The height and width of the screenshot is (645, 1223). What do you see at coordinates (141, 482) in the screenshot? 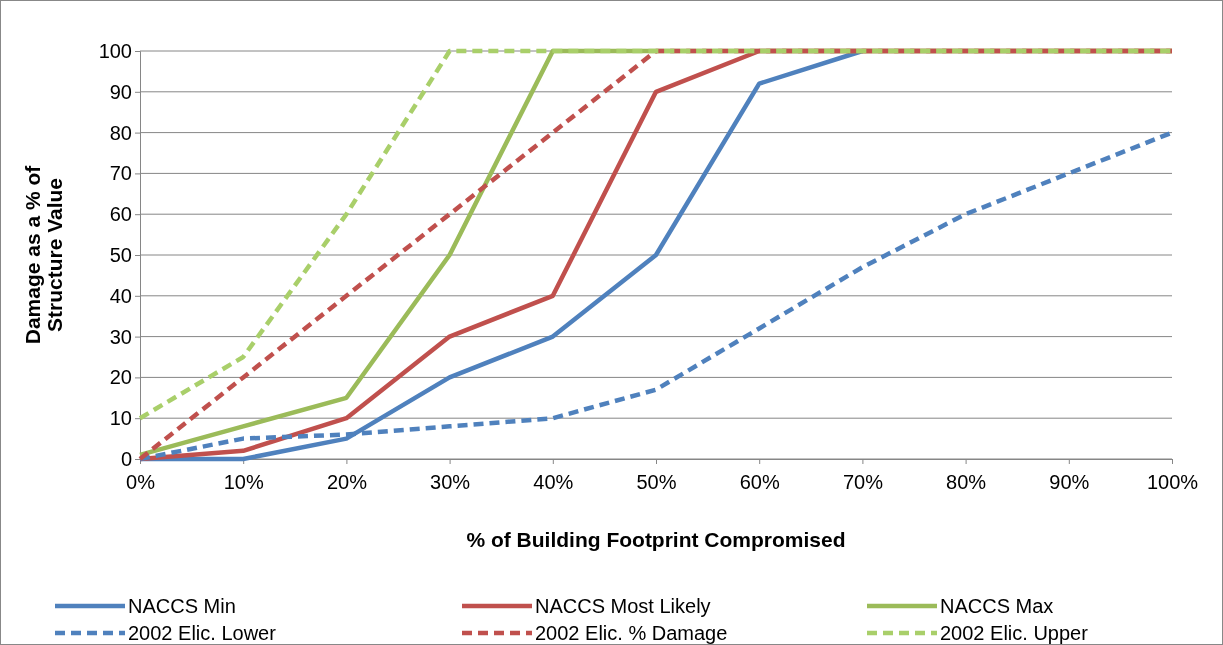
I see `x-tick-label: 0%` at bounding box center [141, 482].